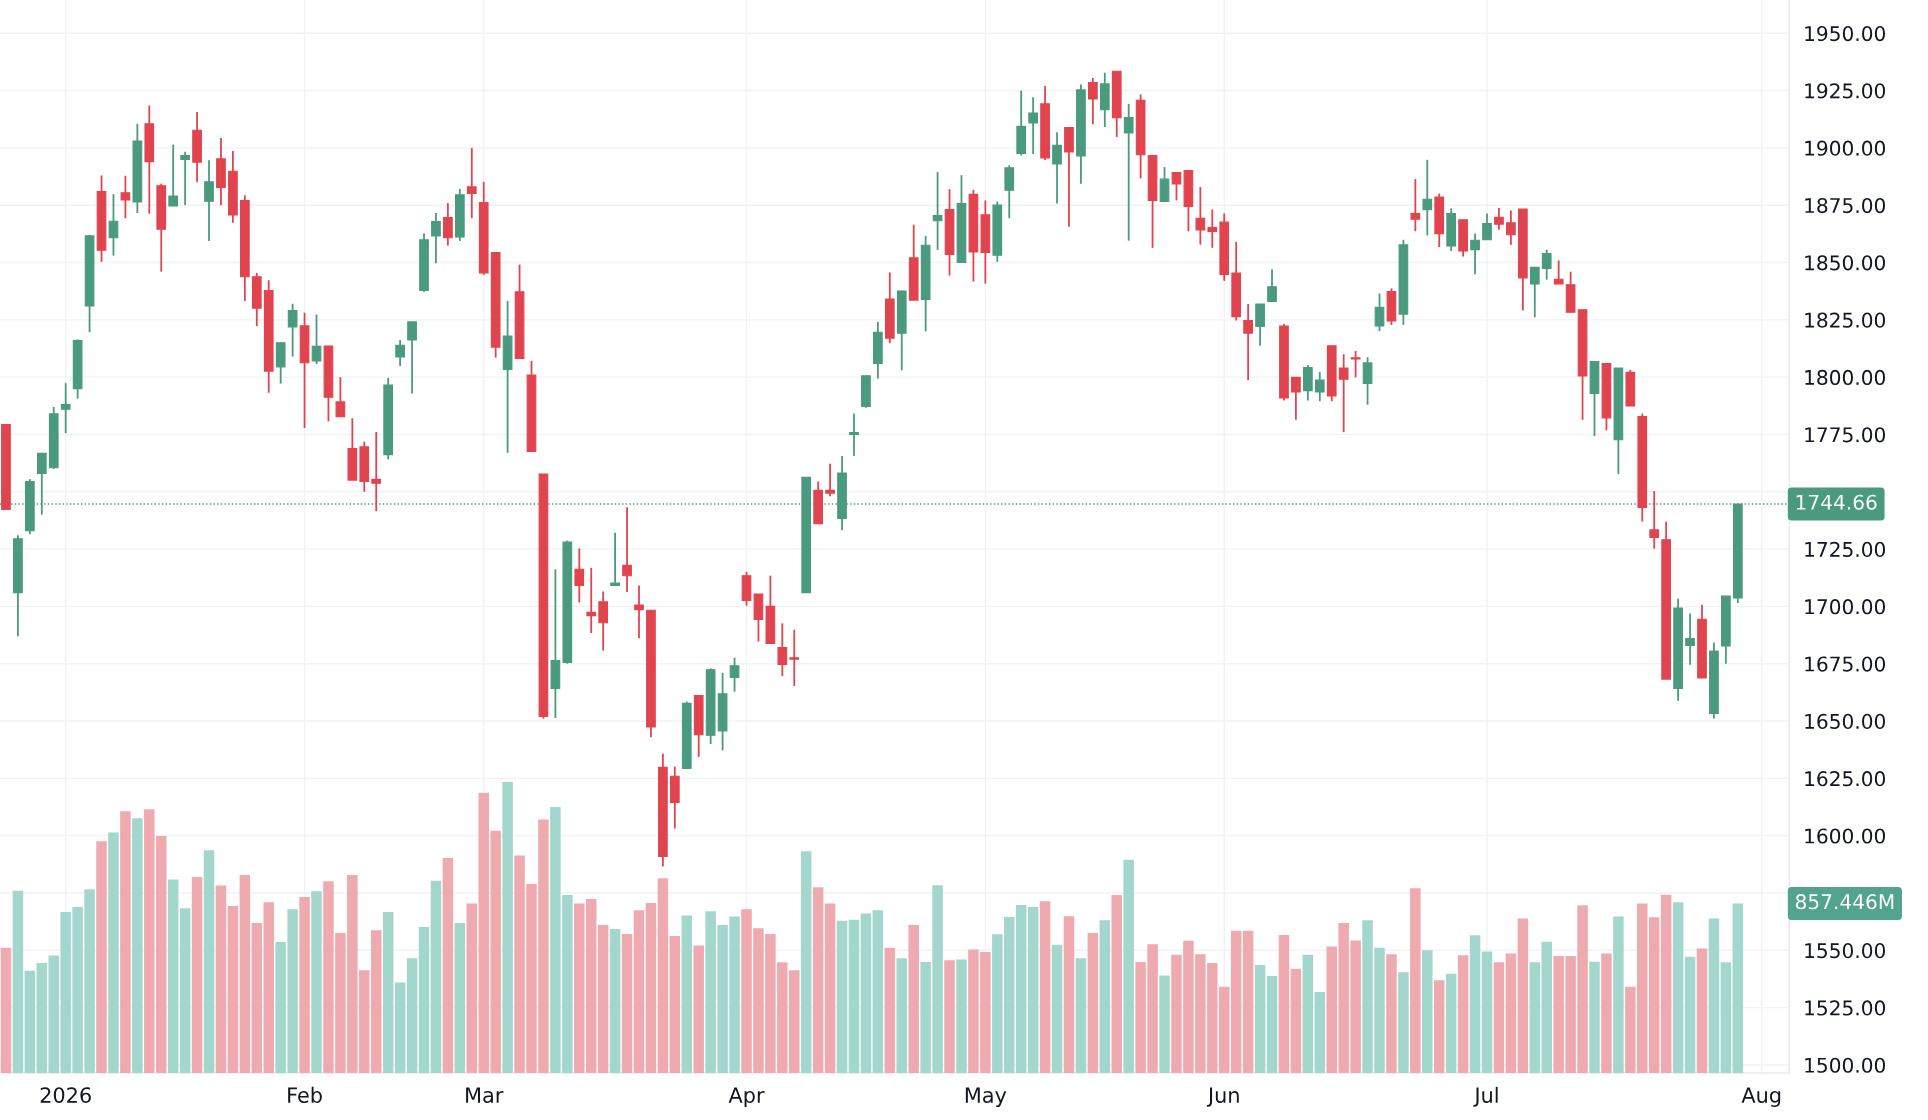 This screenshot has width=1928, height=1120. What do you see at coordinates (1845, 607) in the screenshot?
I see `y-tick-label: 1700.00` at bounding box center [1845, 607].